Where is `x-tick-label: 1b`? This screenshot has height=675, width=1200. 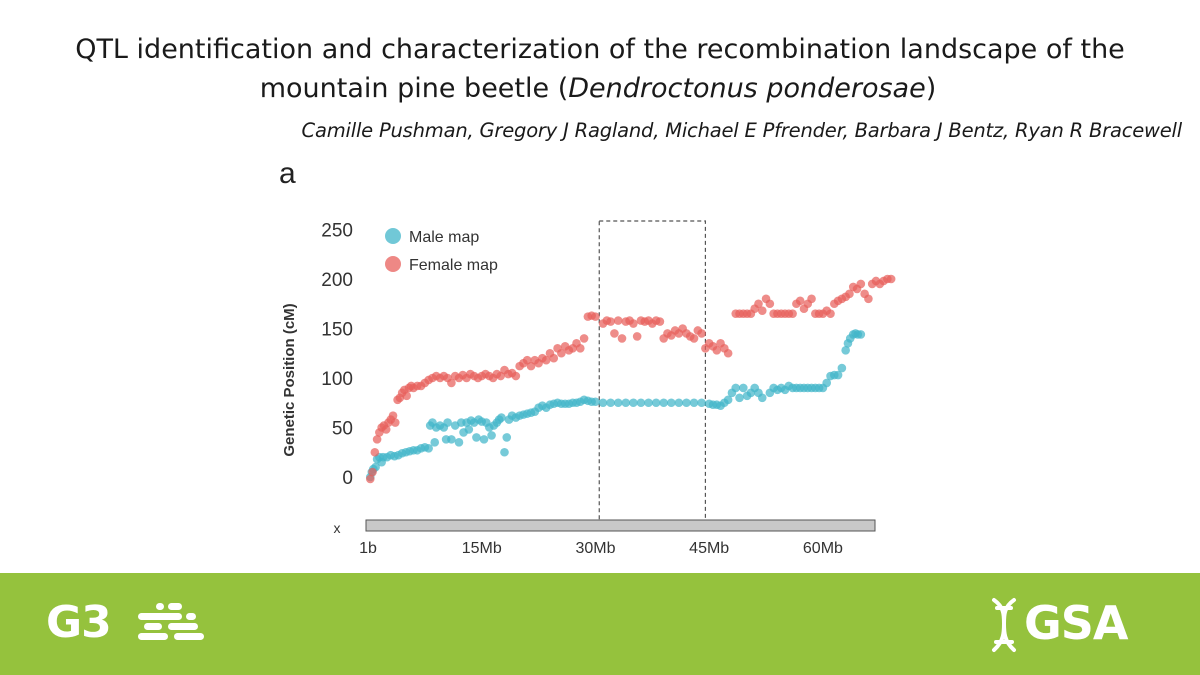 x-tick-label: 1b is located at coordinates (368, 548).